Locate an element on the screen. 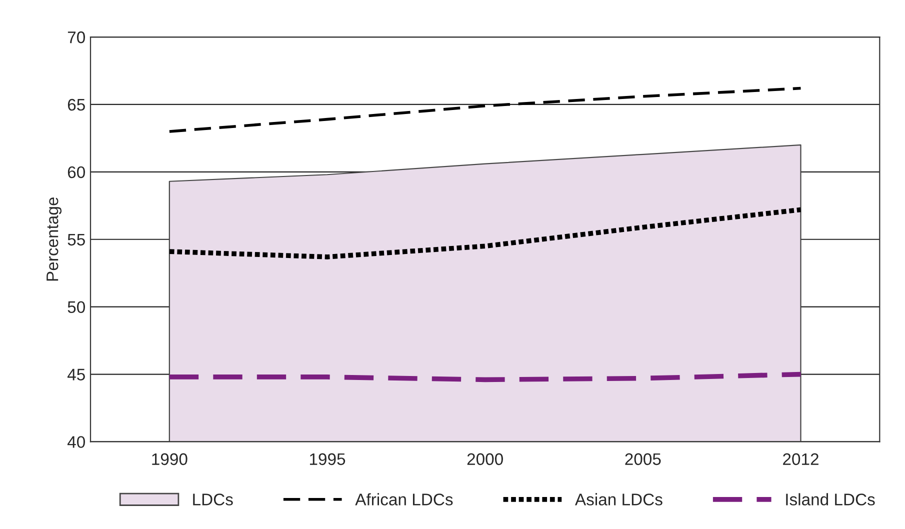 This screenshot has height=529, width=905. legend-label: Island LDCs is located at coordinates (830, 499).